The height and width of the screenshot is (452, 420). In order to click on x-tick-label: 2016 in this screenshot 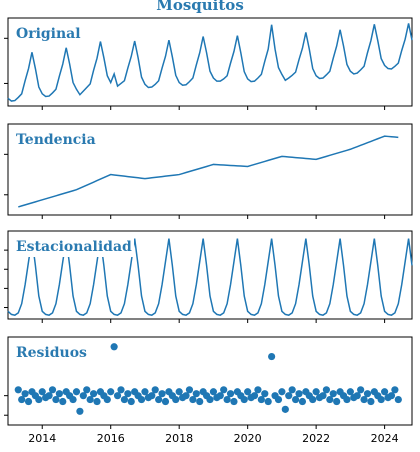, I will do `click(111, 438)`.